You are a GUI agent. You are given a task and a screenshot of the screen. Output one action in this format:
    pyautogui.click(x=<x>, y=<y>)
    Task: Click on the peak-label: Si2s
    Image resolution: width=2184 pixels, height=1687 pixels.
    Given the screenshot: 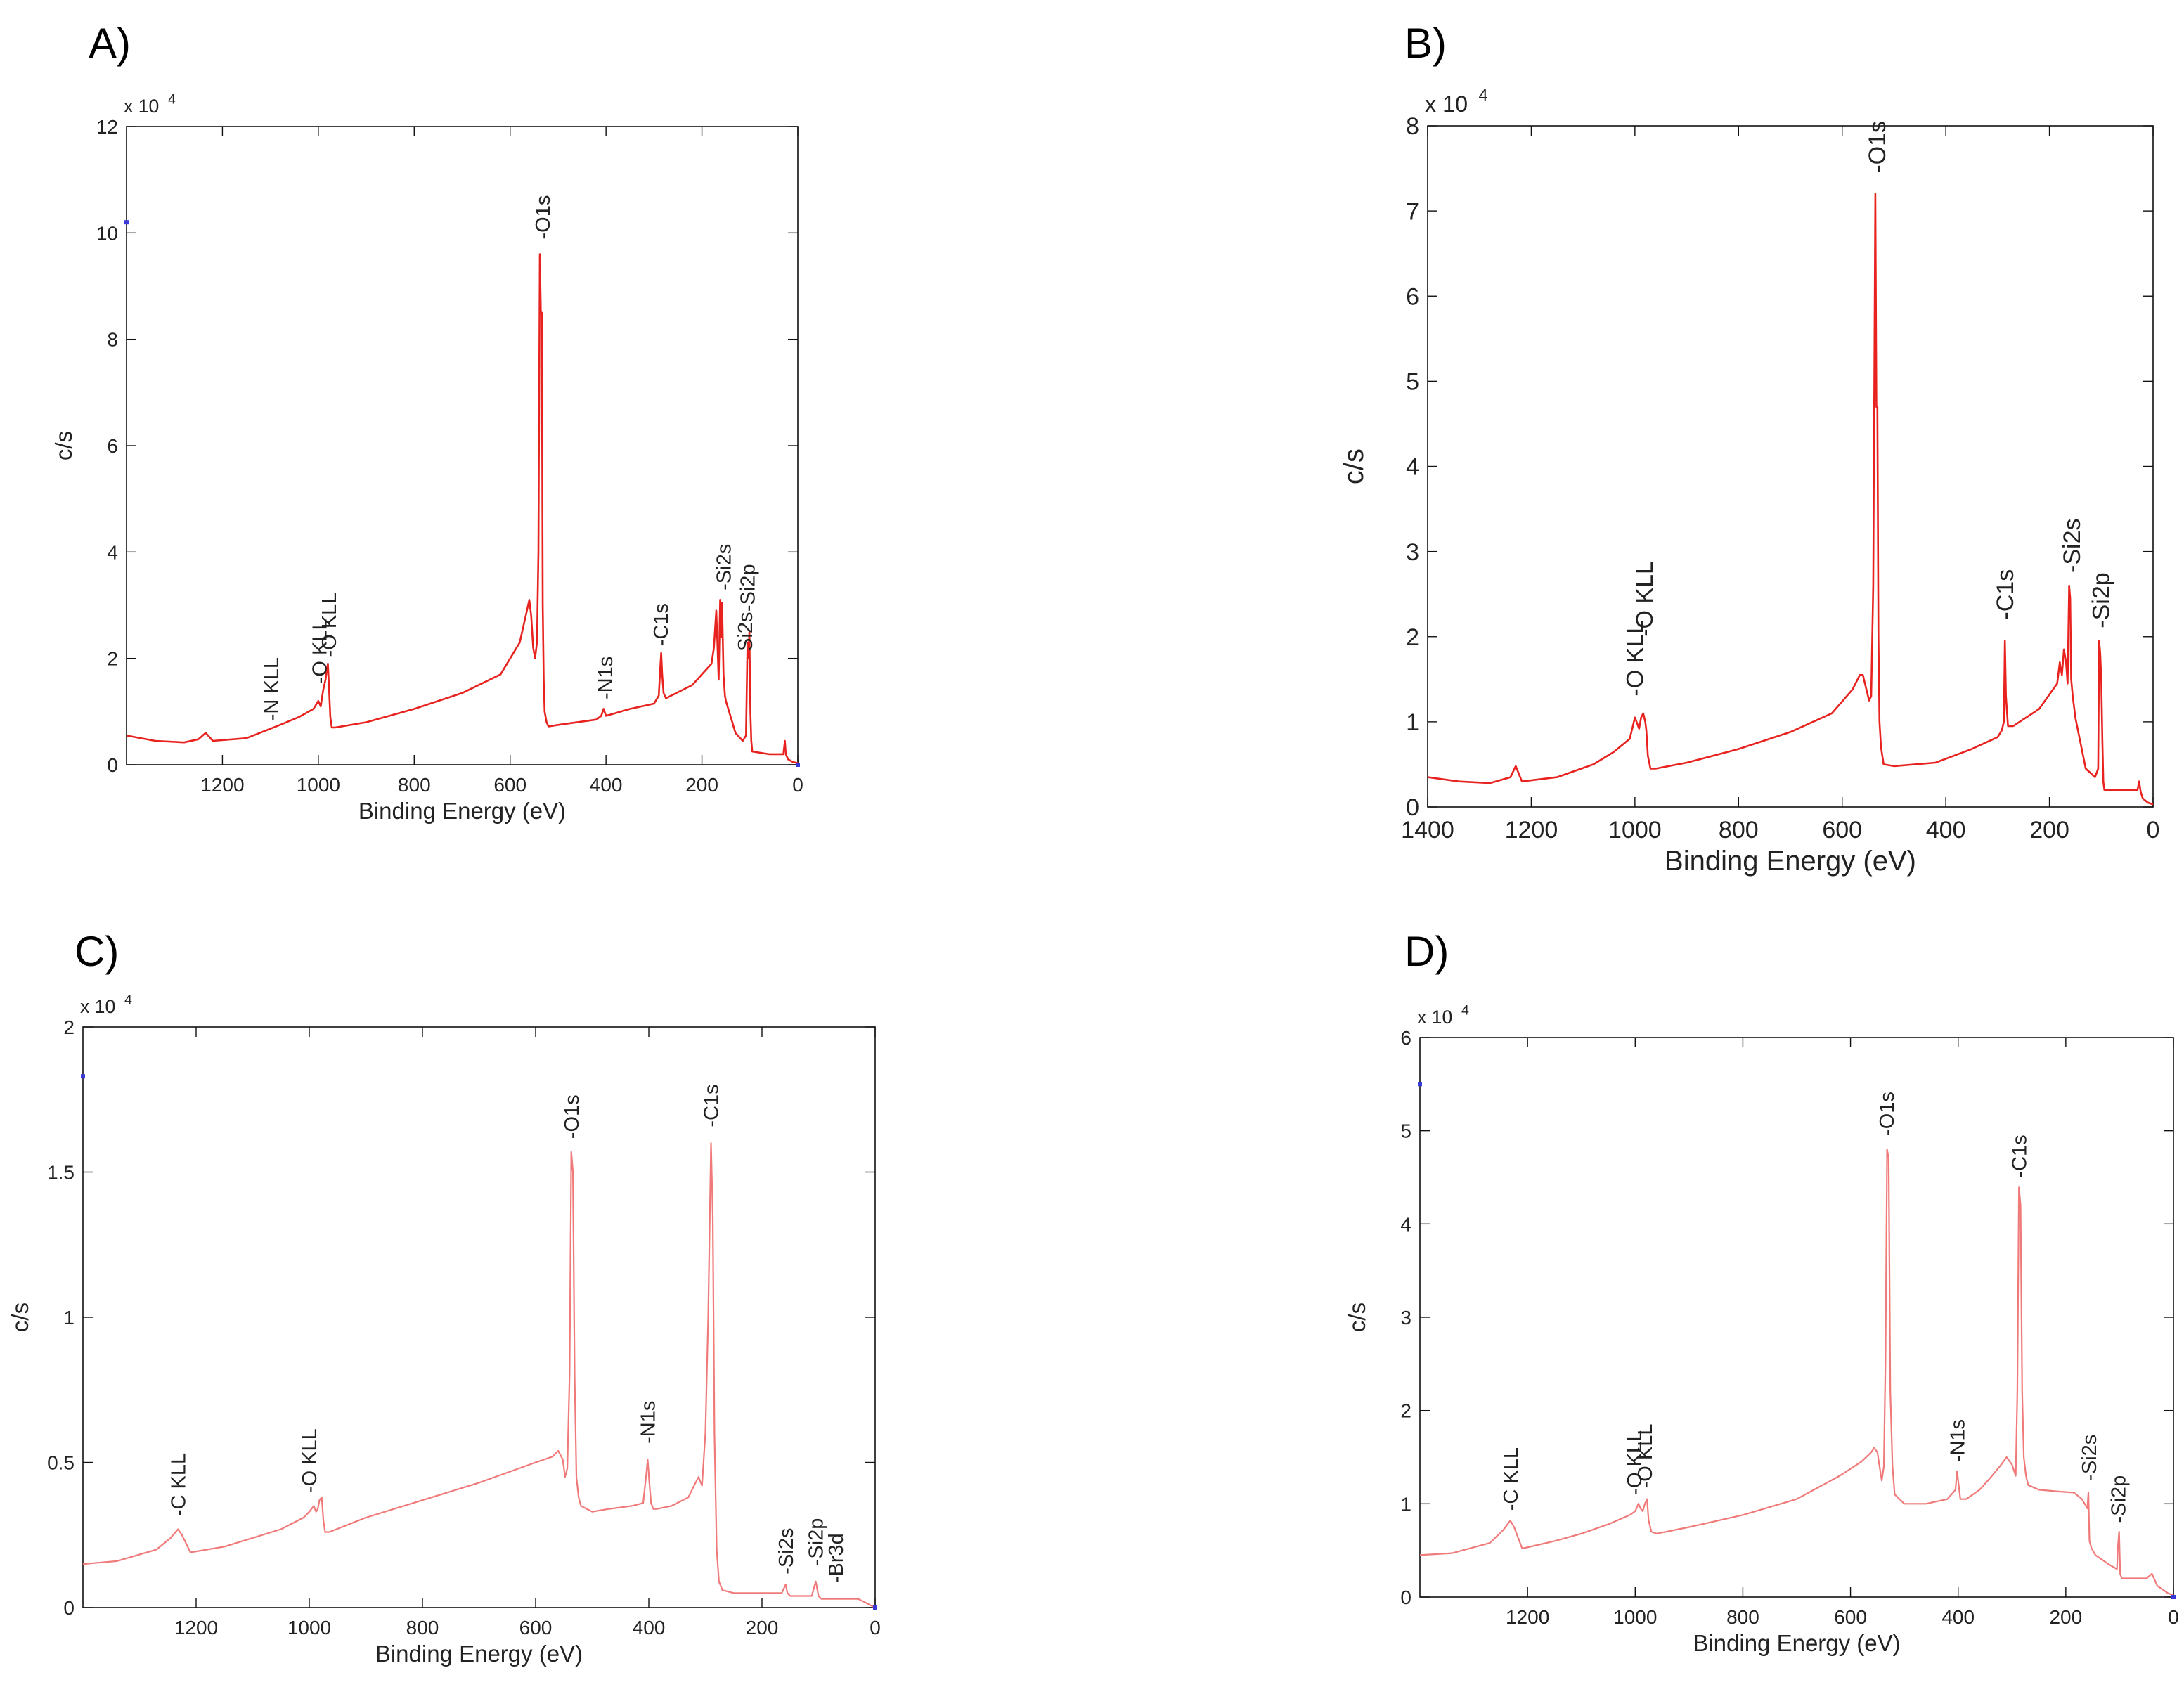 What is the action you would take?
    pyautogui.click(x=746, y=631)
    